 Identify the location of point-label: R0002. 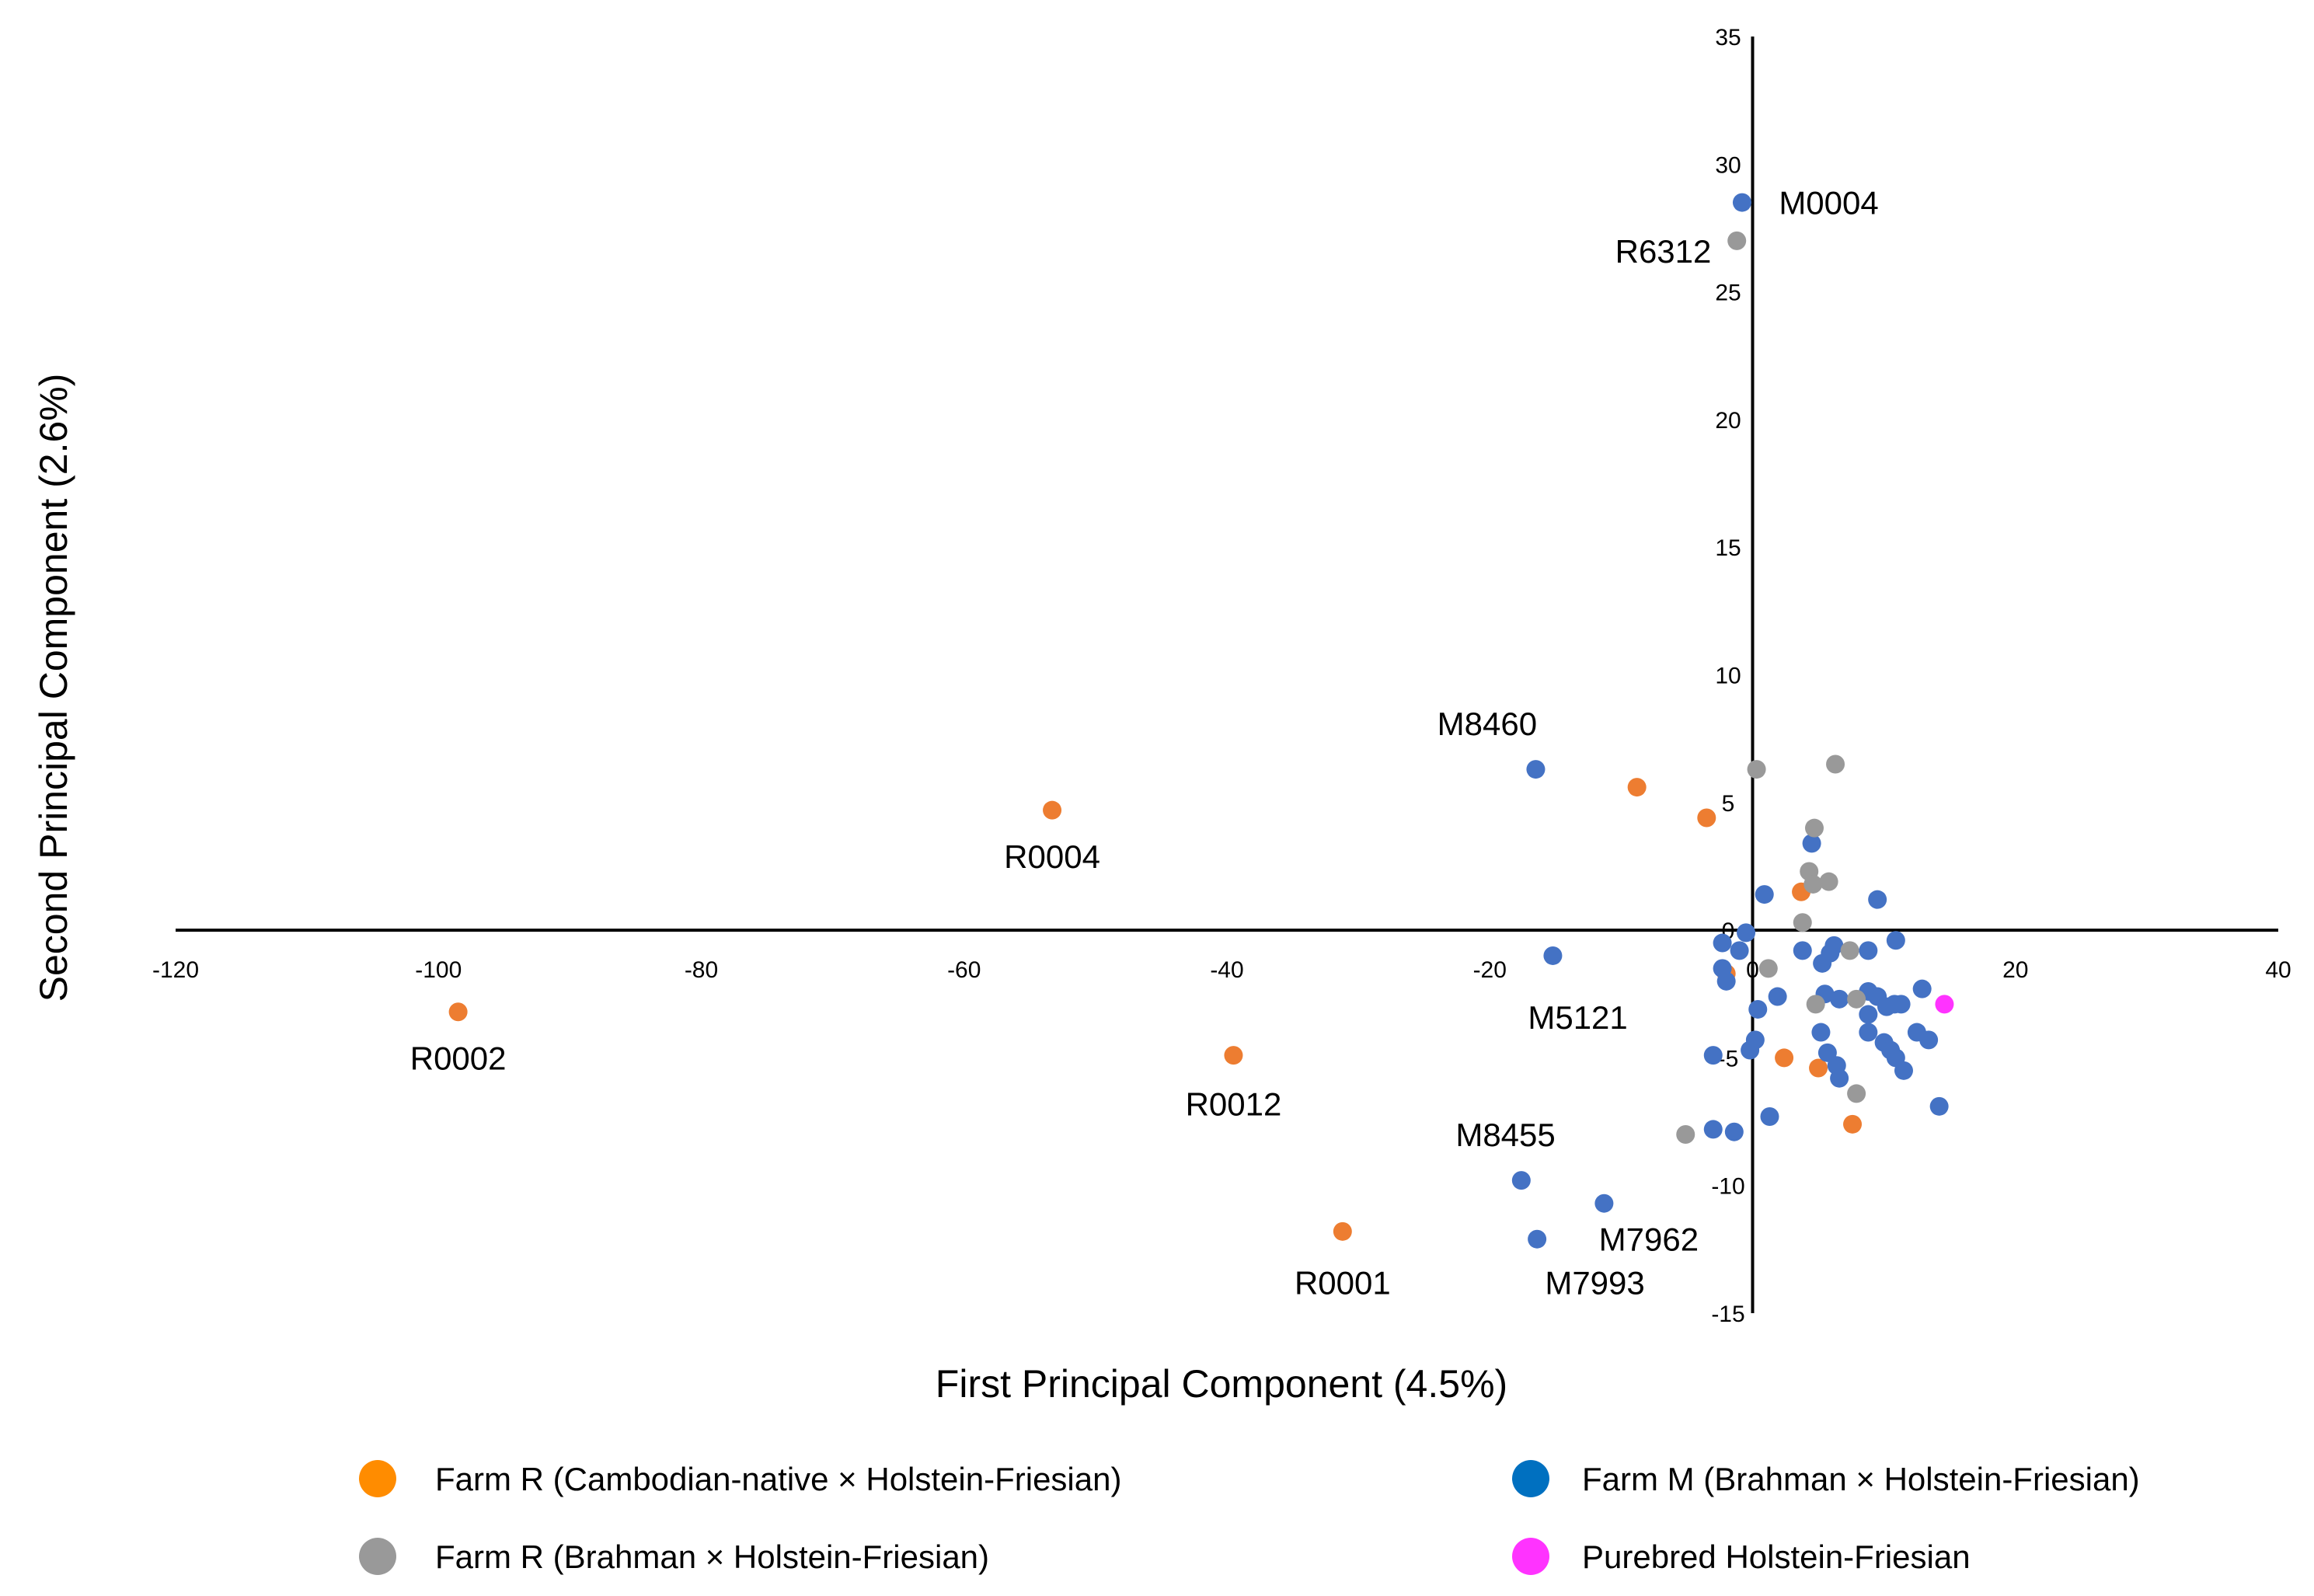
(458, 1058).